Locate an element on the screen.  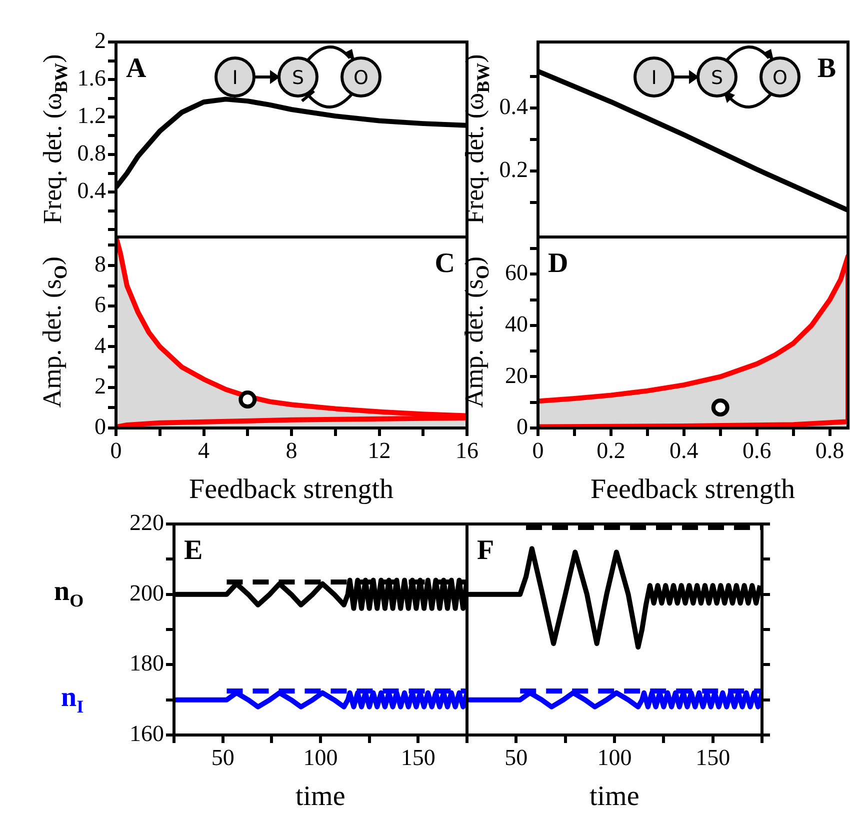
x-tick-label: 0.2 is located at coordinates (611, 450).